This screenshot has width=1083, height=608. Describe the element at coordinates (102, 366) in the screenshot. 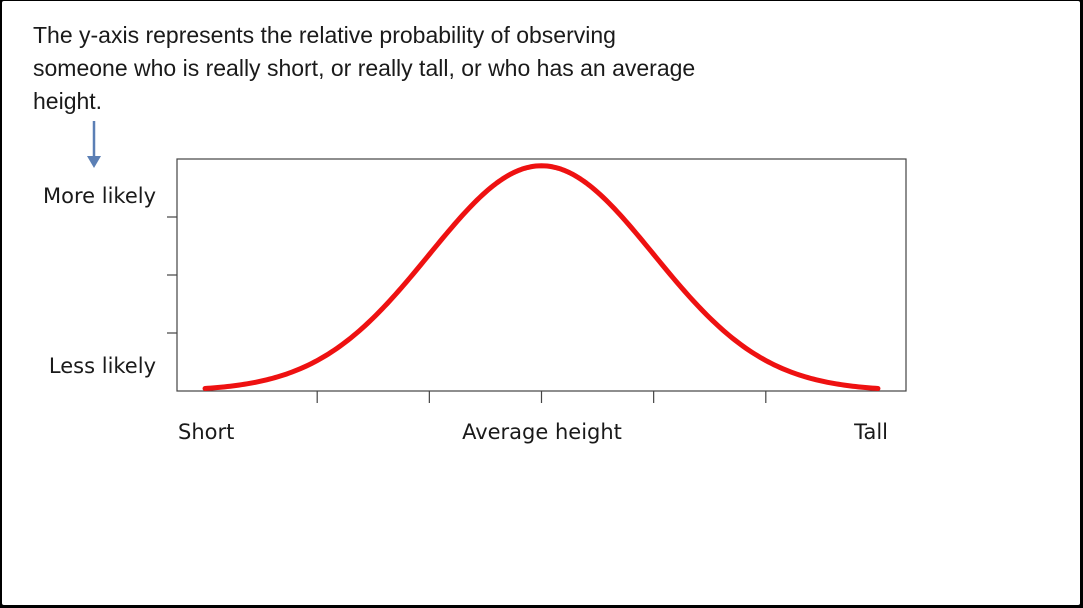

I see `y-tick-label-less-likely: Less likely` at that location.